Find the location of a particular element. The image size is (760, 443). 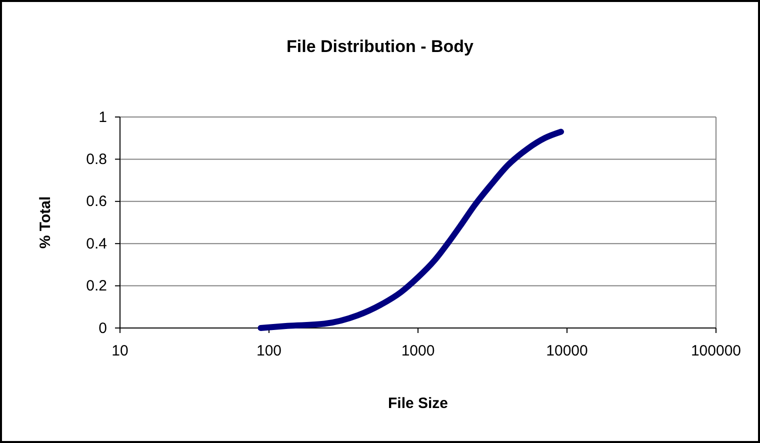

x-tick-label: 10 is located at coordinates (120, 351).